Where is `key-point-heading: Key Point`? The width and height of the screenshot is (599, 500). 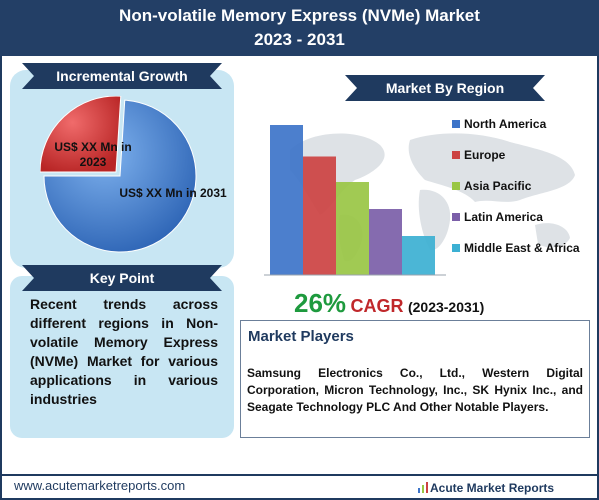
key-point-heading: Key Point is located at coordinates (122, 278).